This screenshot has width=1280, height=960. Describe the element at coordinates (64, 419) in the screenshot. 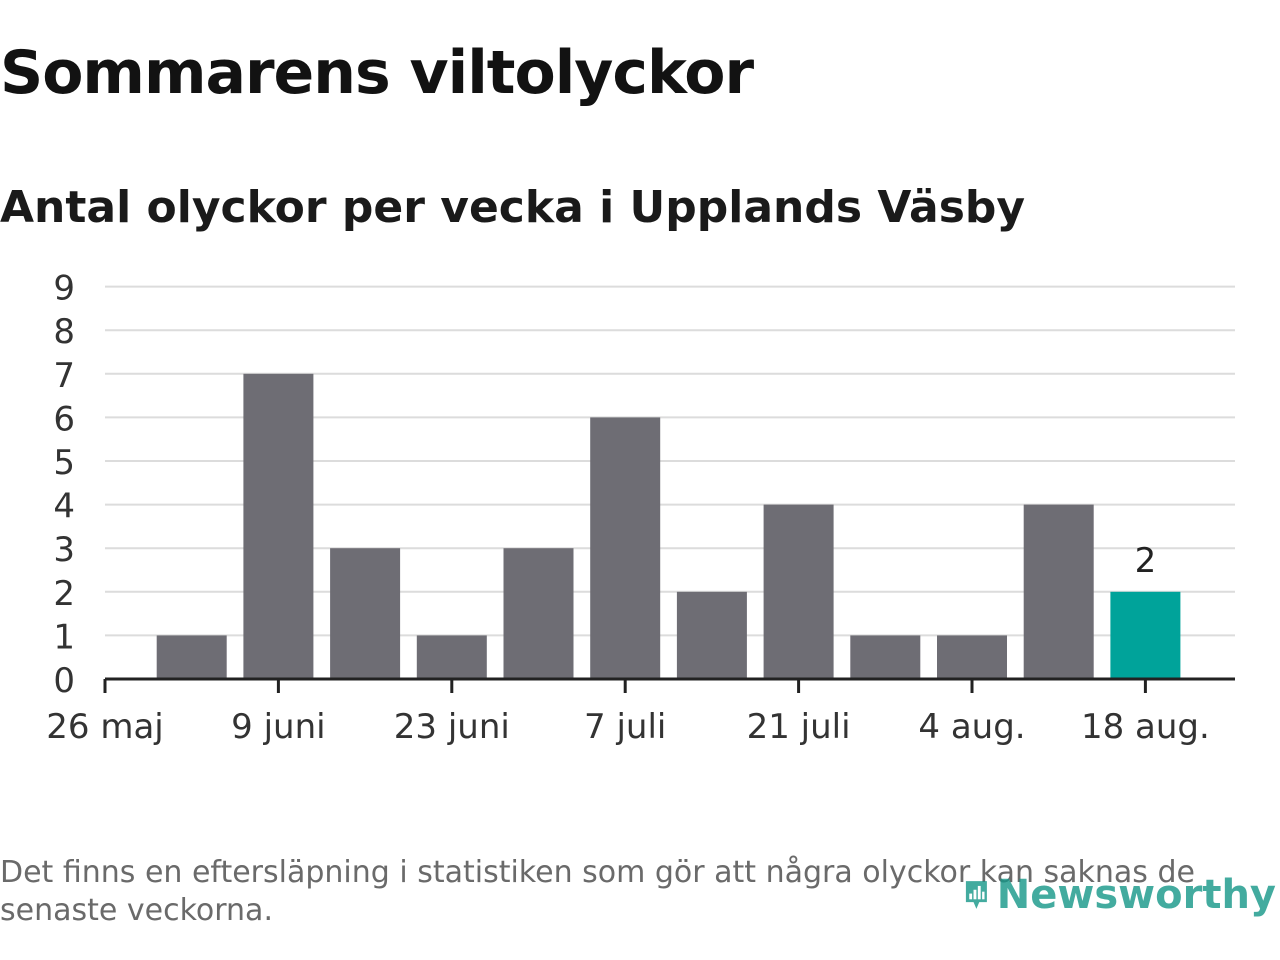

I see `y-tick-label: 6` at that location.